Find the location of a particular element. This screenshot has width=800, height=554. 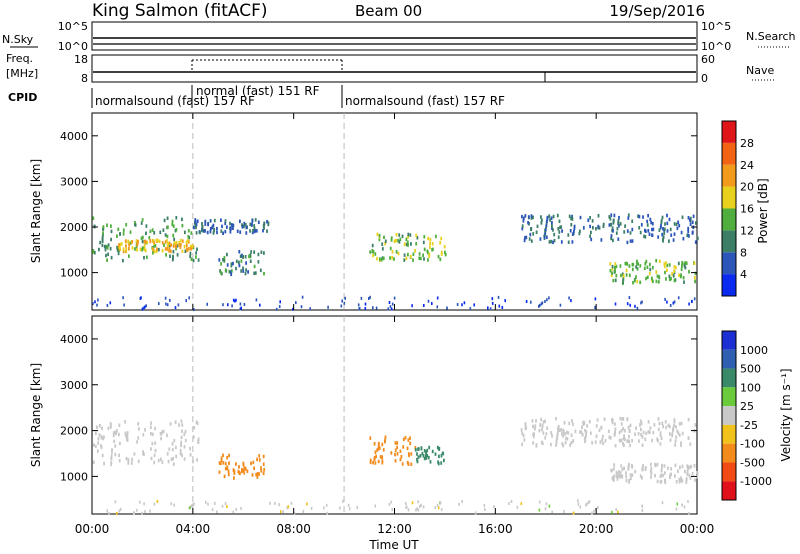

power-y-label: Slant Range [km] is located at coordinates (36, 211).